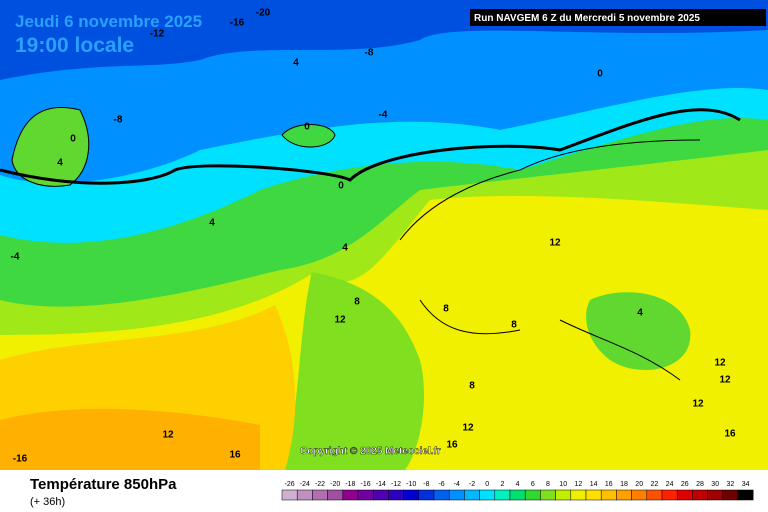 This screenshot has height=512, width=768. What do you see at coordinates (335, 484) in the screenshot?
I see `scale-label: -20` at bounding box center [335, 484].